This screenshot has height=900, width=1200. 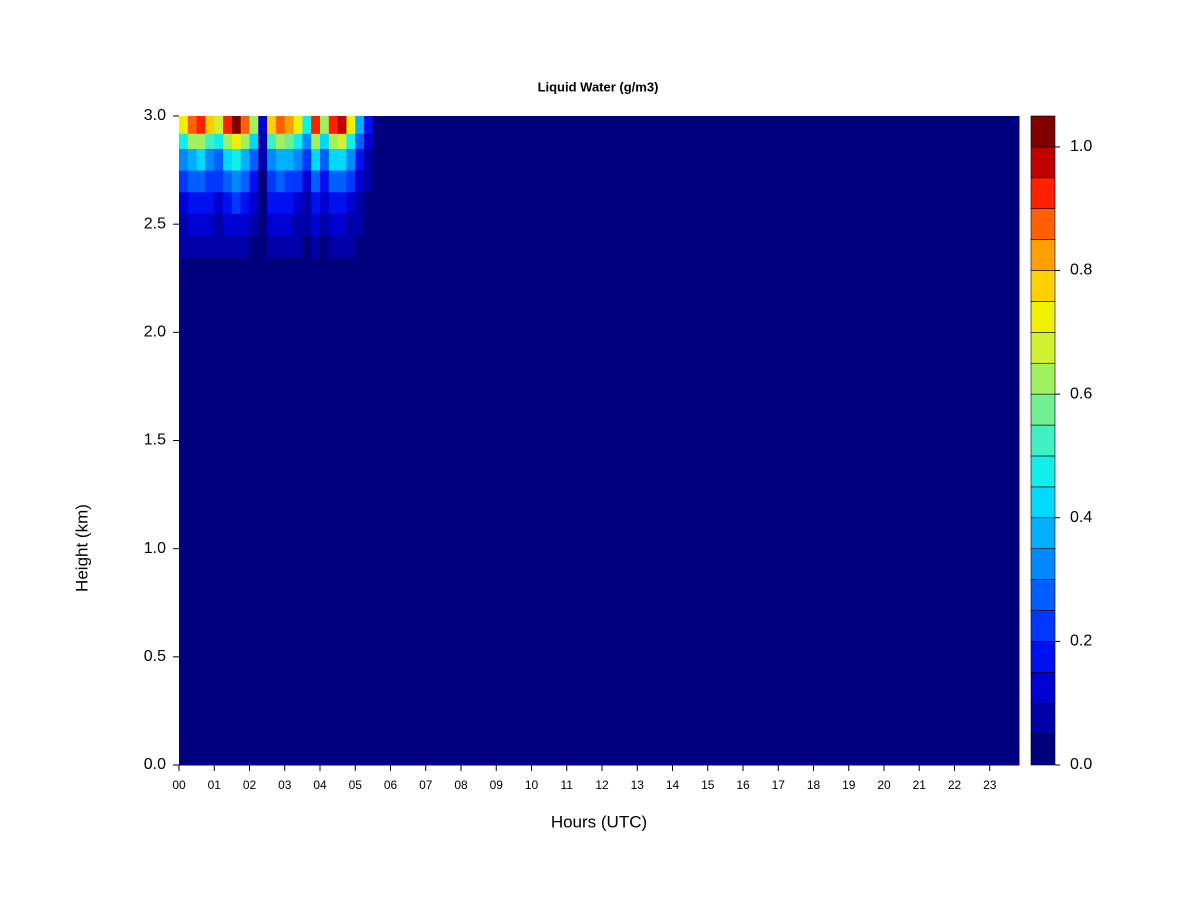 I want to click on x-tick-label: 23, so click(x=990, y=785).